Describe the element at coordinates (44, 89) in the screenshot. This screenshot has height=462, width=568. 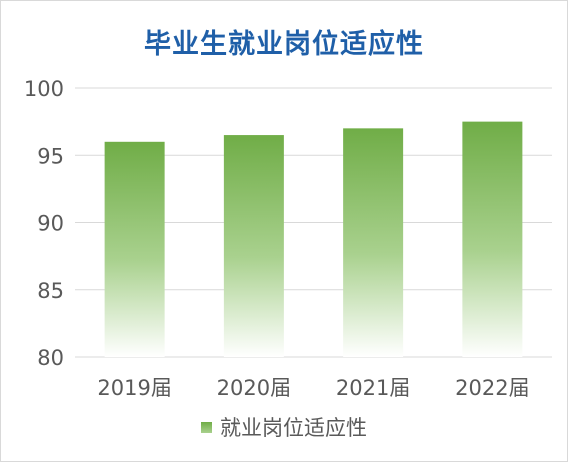
I see `y-tick-label: 100` at that location.